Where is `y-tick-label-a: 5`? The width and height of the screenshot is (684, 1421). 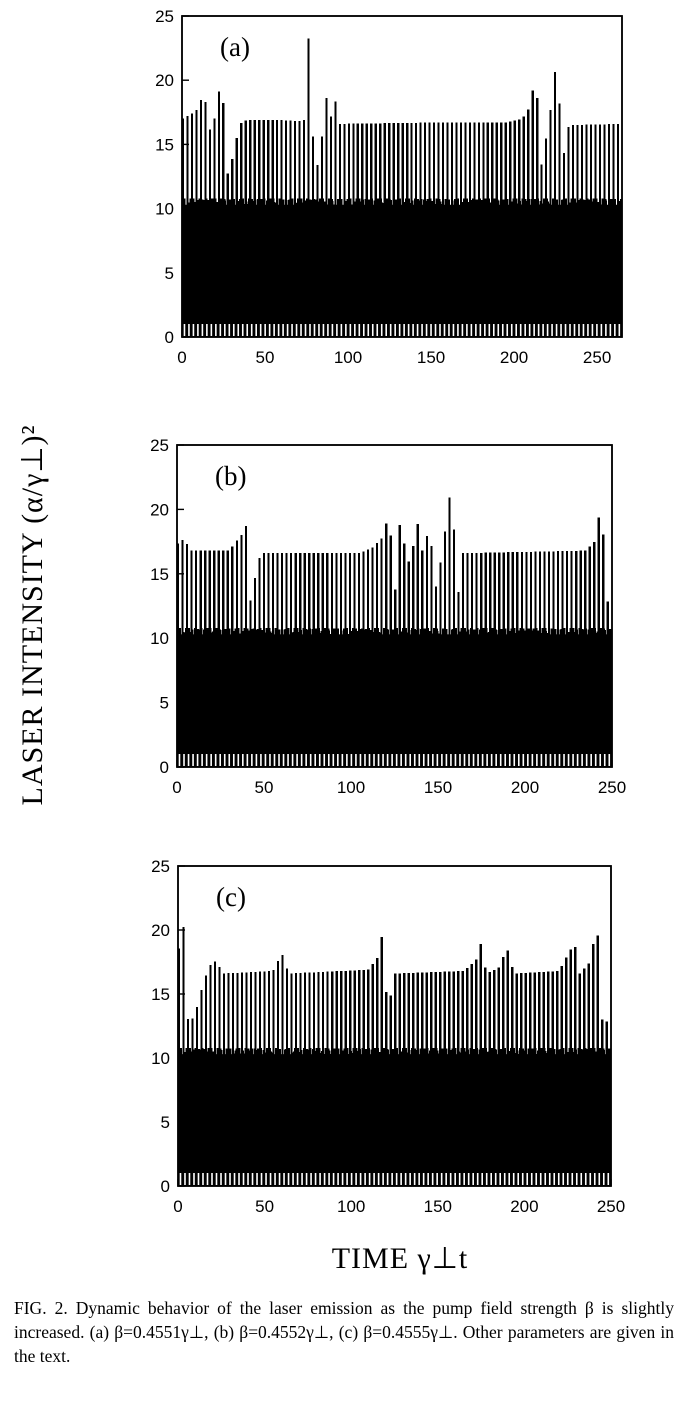
y-tick-label-a: 5 is located at coordinates (169, 273).